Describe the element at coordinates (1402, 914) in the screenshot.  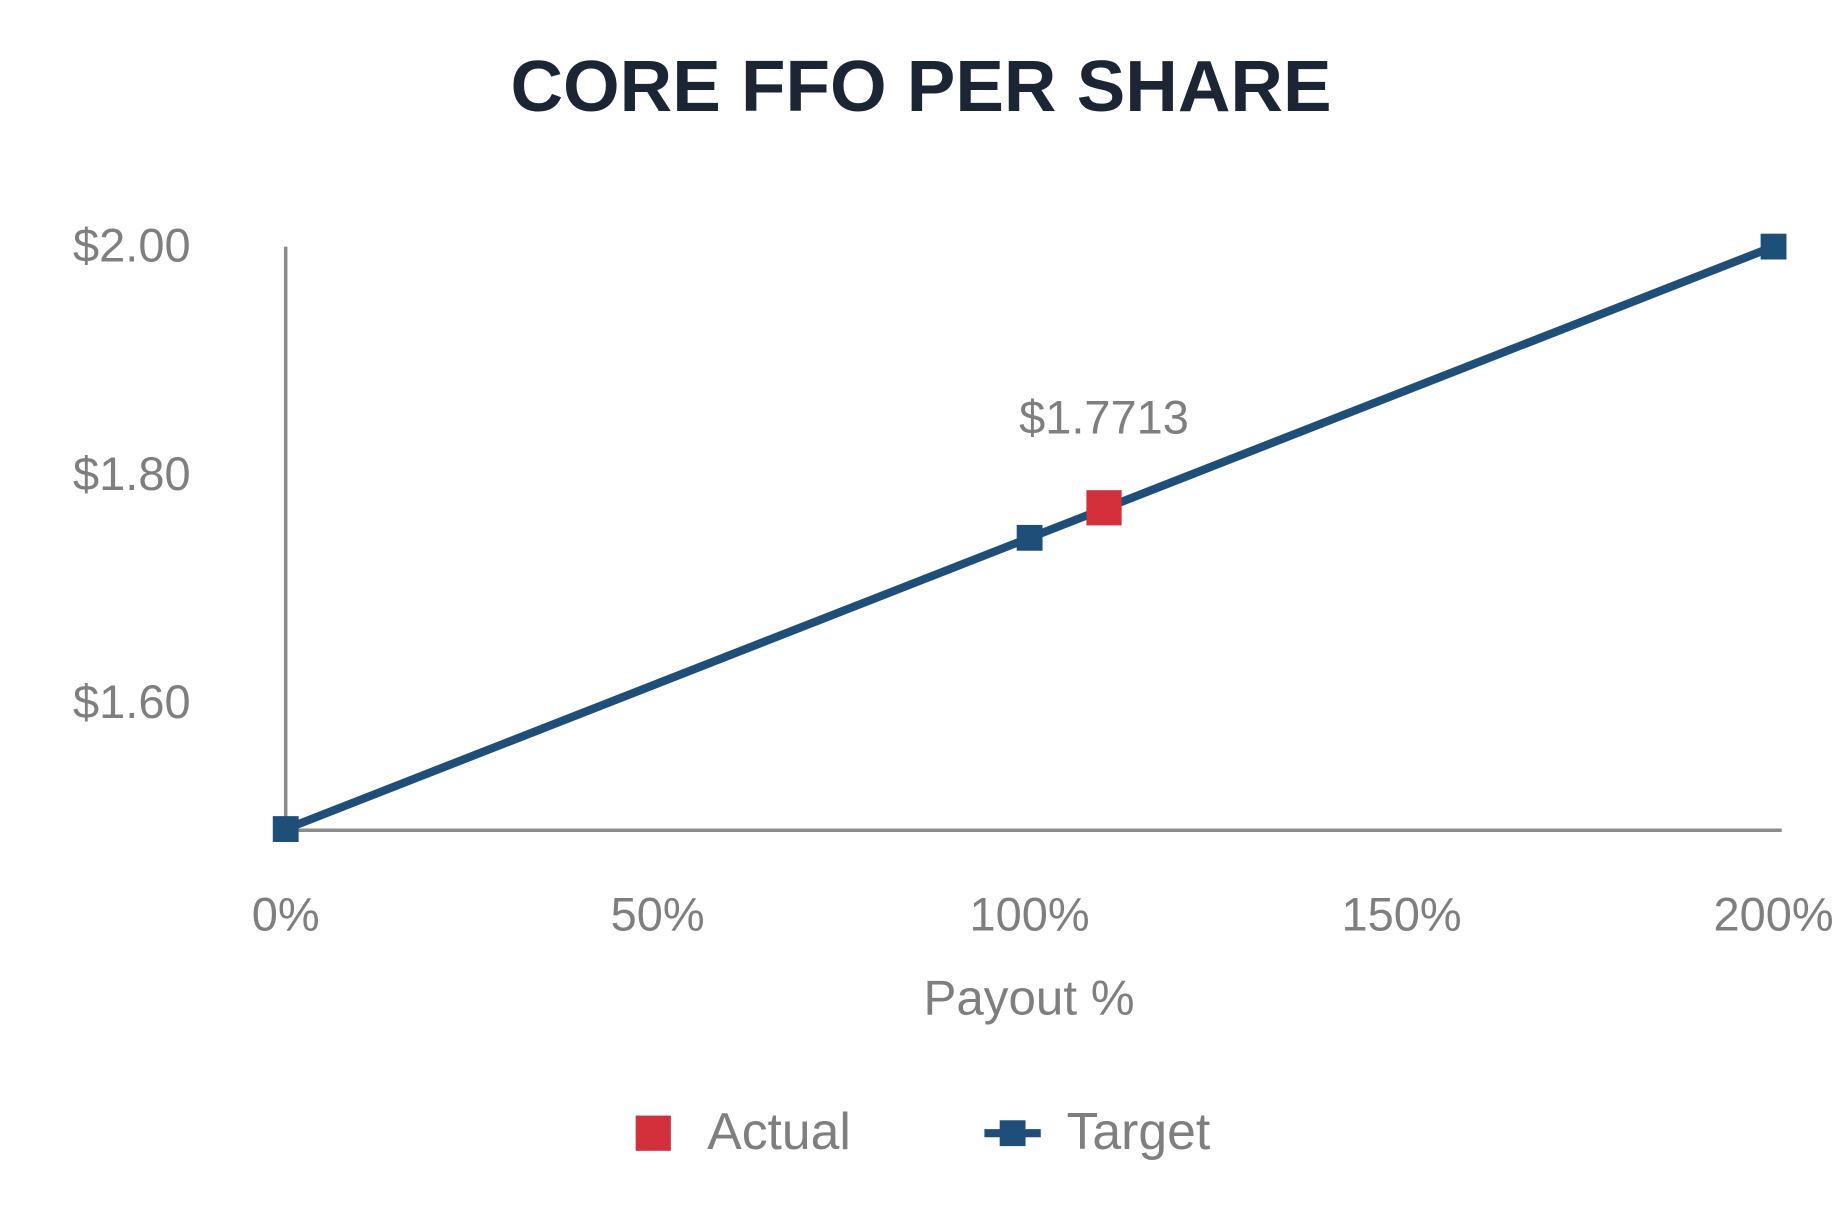
I see `x-tick-label: 150%` at that location.